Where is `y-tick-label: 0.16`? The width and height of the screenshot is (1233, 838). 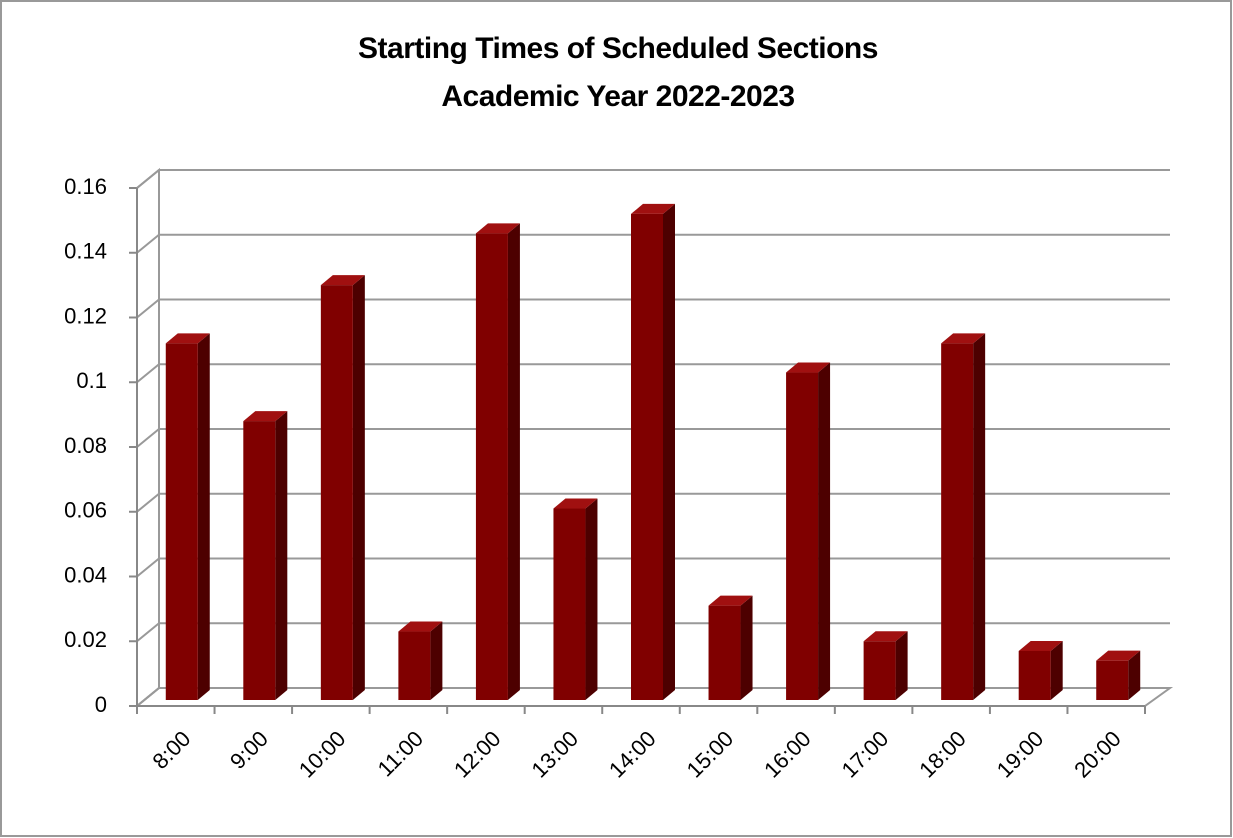
y-tick-label: 0.16 is located at coordinates (85, 186).